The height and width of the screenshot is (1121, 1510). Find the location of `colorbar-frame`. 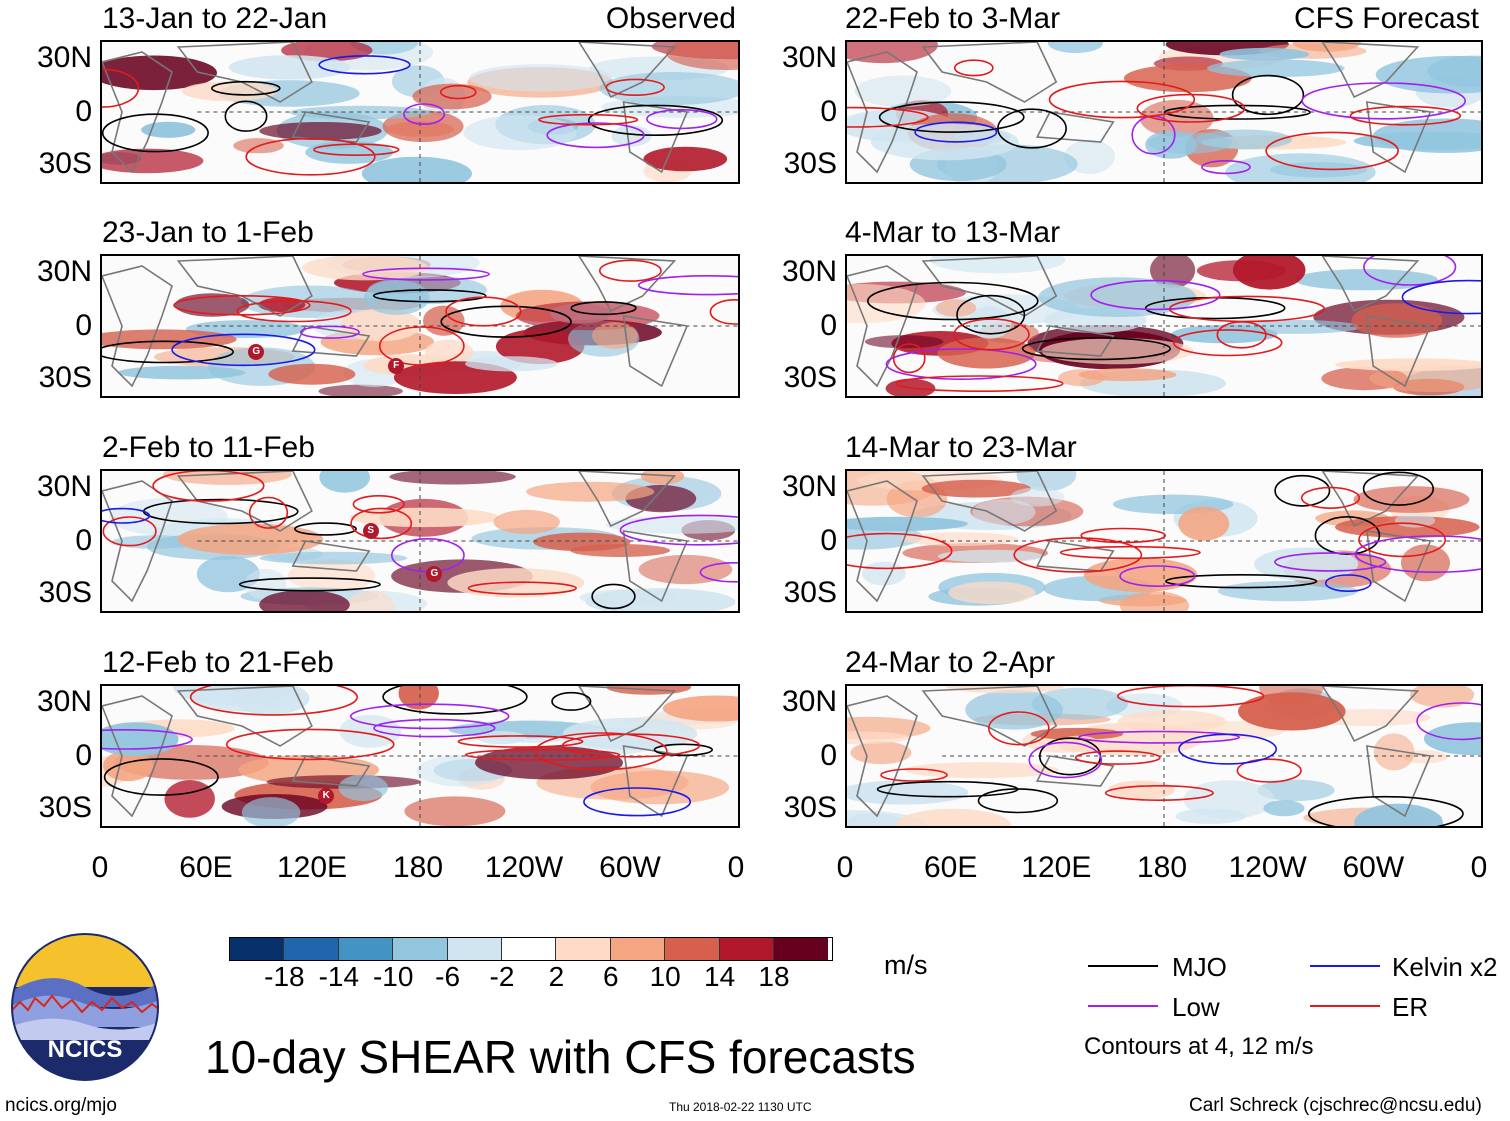

colorbar-frame is located at coordinates (531, 949).